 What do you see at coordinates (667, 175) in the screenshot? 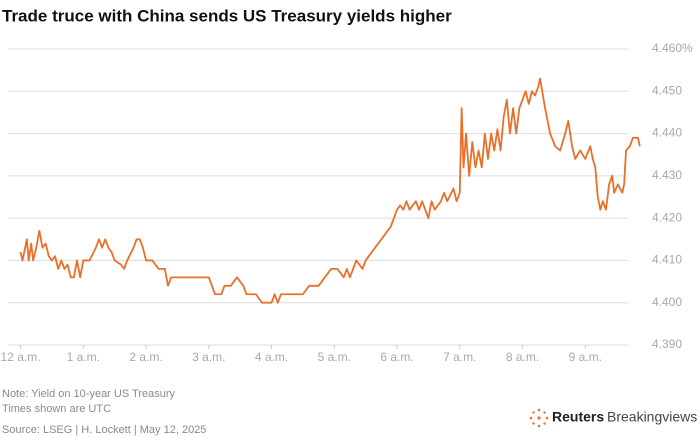
I see `y-tick-label: 4.430` at bounding box center [667, 175].